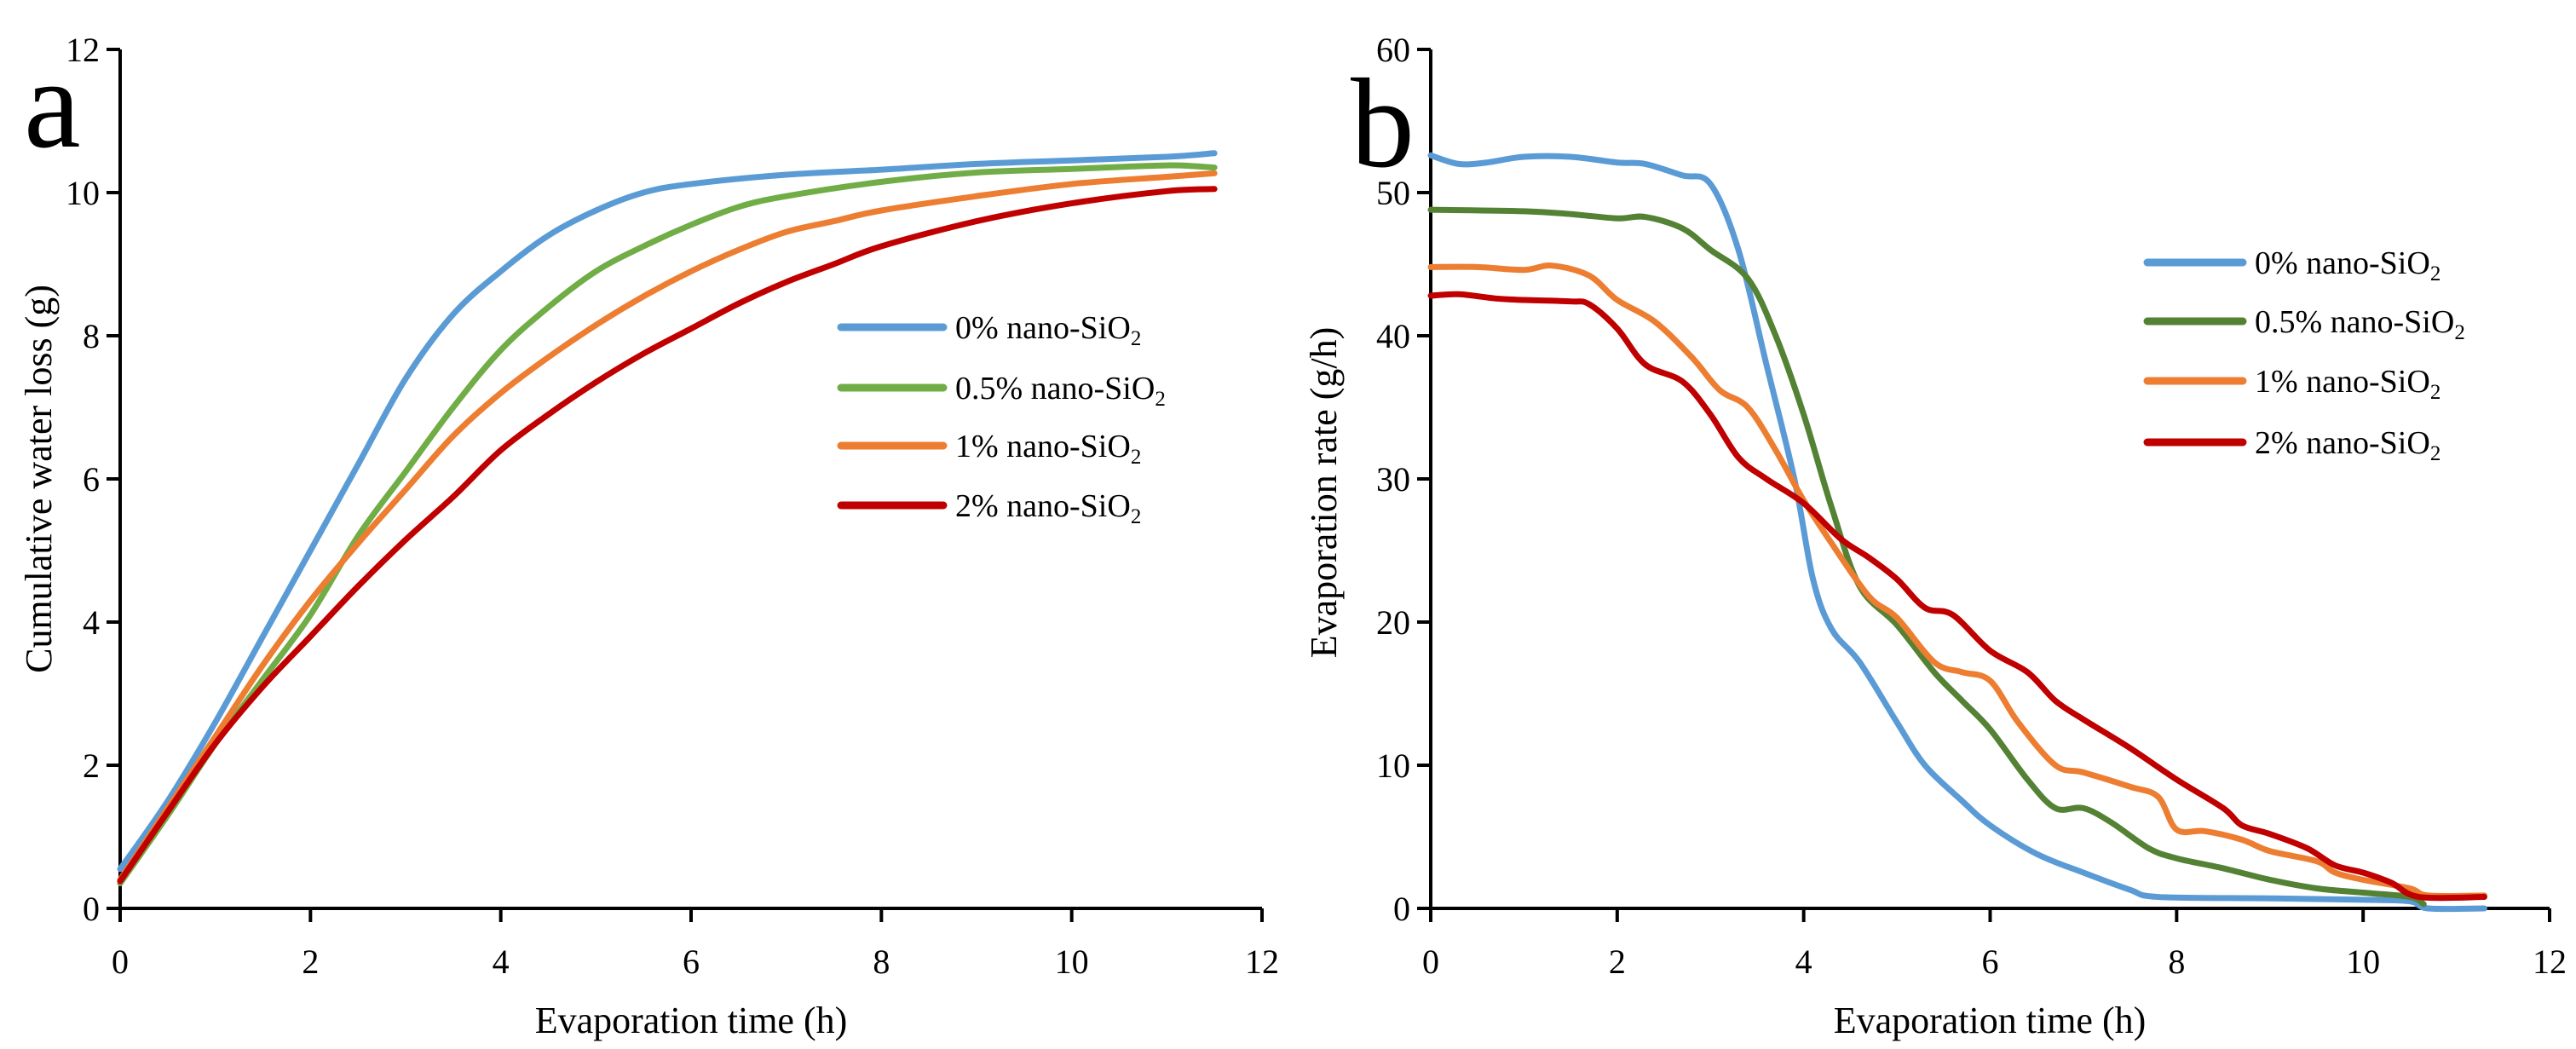  I want to click on x-axis-title-b: Evaporation time (h), so click(1990, 1020).